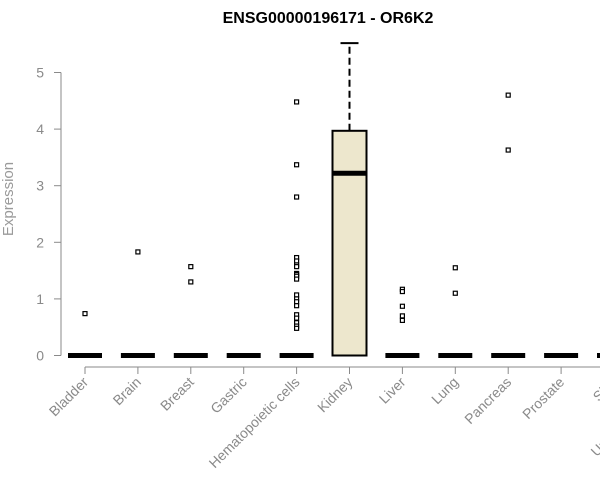  What do you see at coordinates (8, 199) in the screenshot?
I see `y-axis-label: Expression` at bounding box center [8, 199].